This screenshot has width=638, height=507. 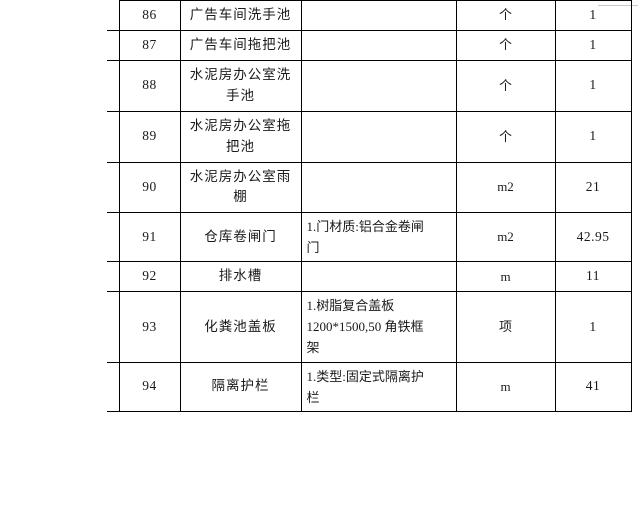 I want to click on item-name-cell: 水泥房办公室洗手池, so click(x=240, y=85).